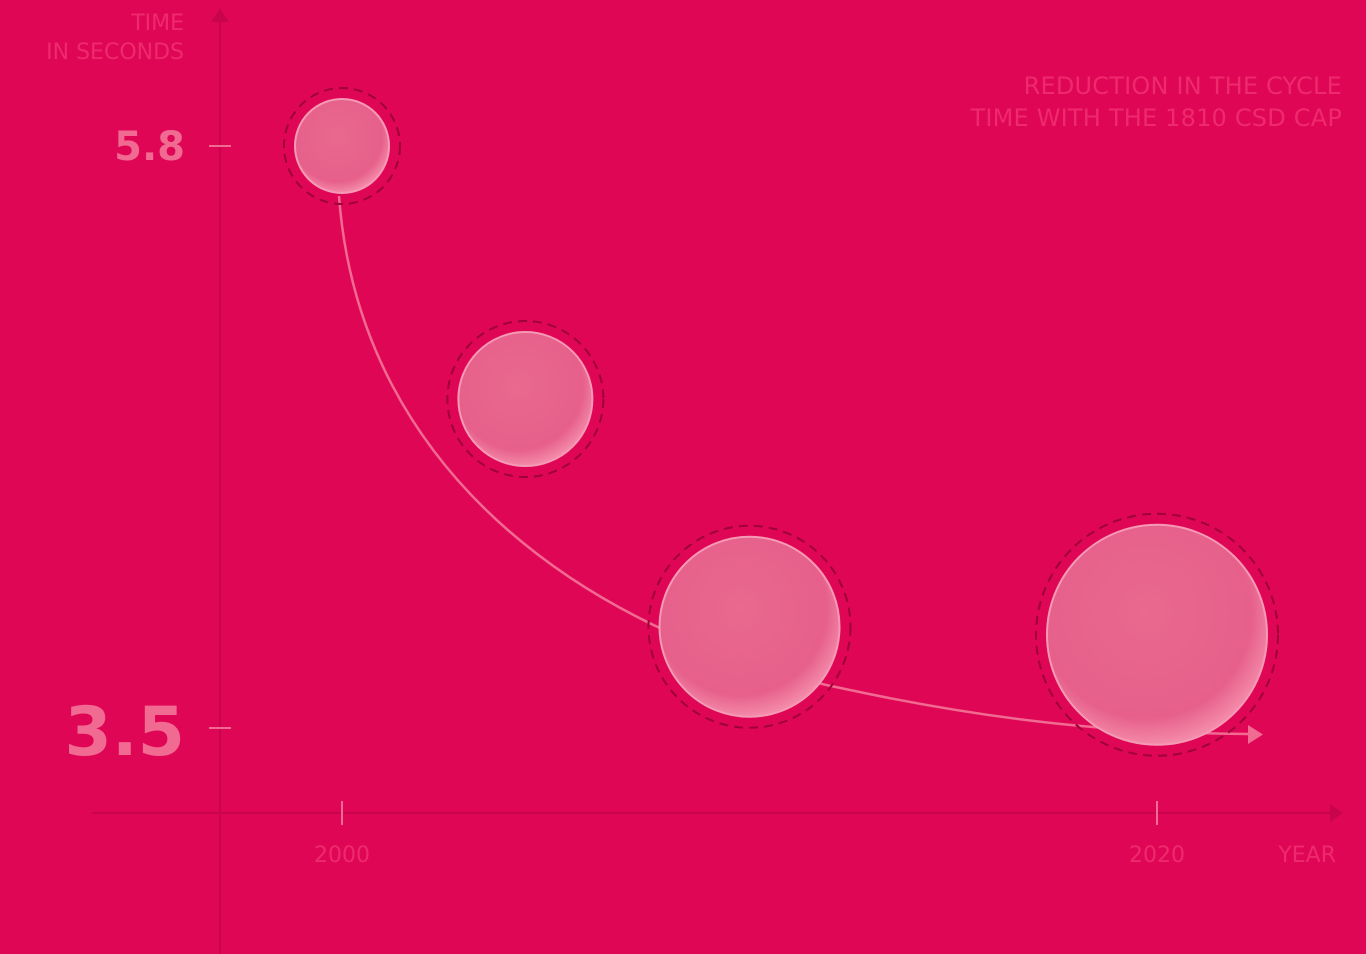 This screenshot has height=954, width=1366. I want to click on y-axis-label-line-1: TIME, so click(157, 23).